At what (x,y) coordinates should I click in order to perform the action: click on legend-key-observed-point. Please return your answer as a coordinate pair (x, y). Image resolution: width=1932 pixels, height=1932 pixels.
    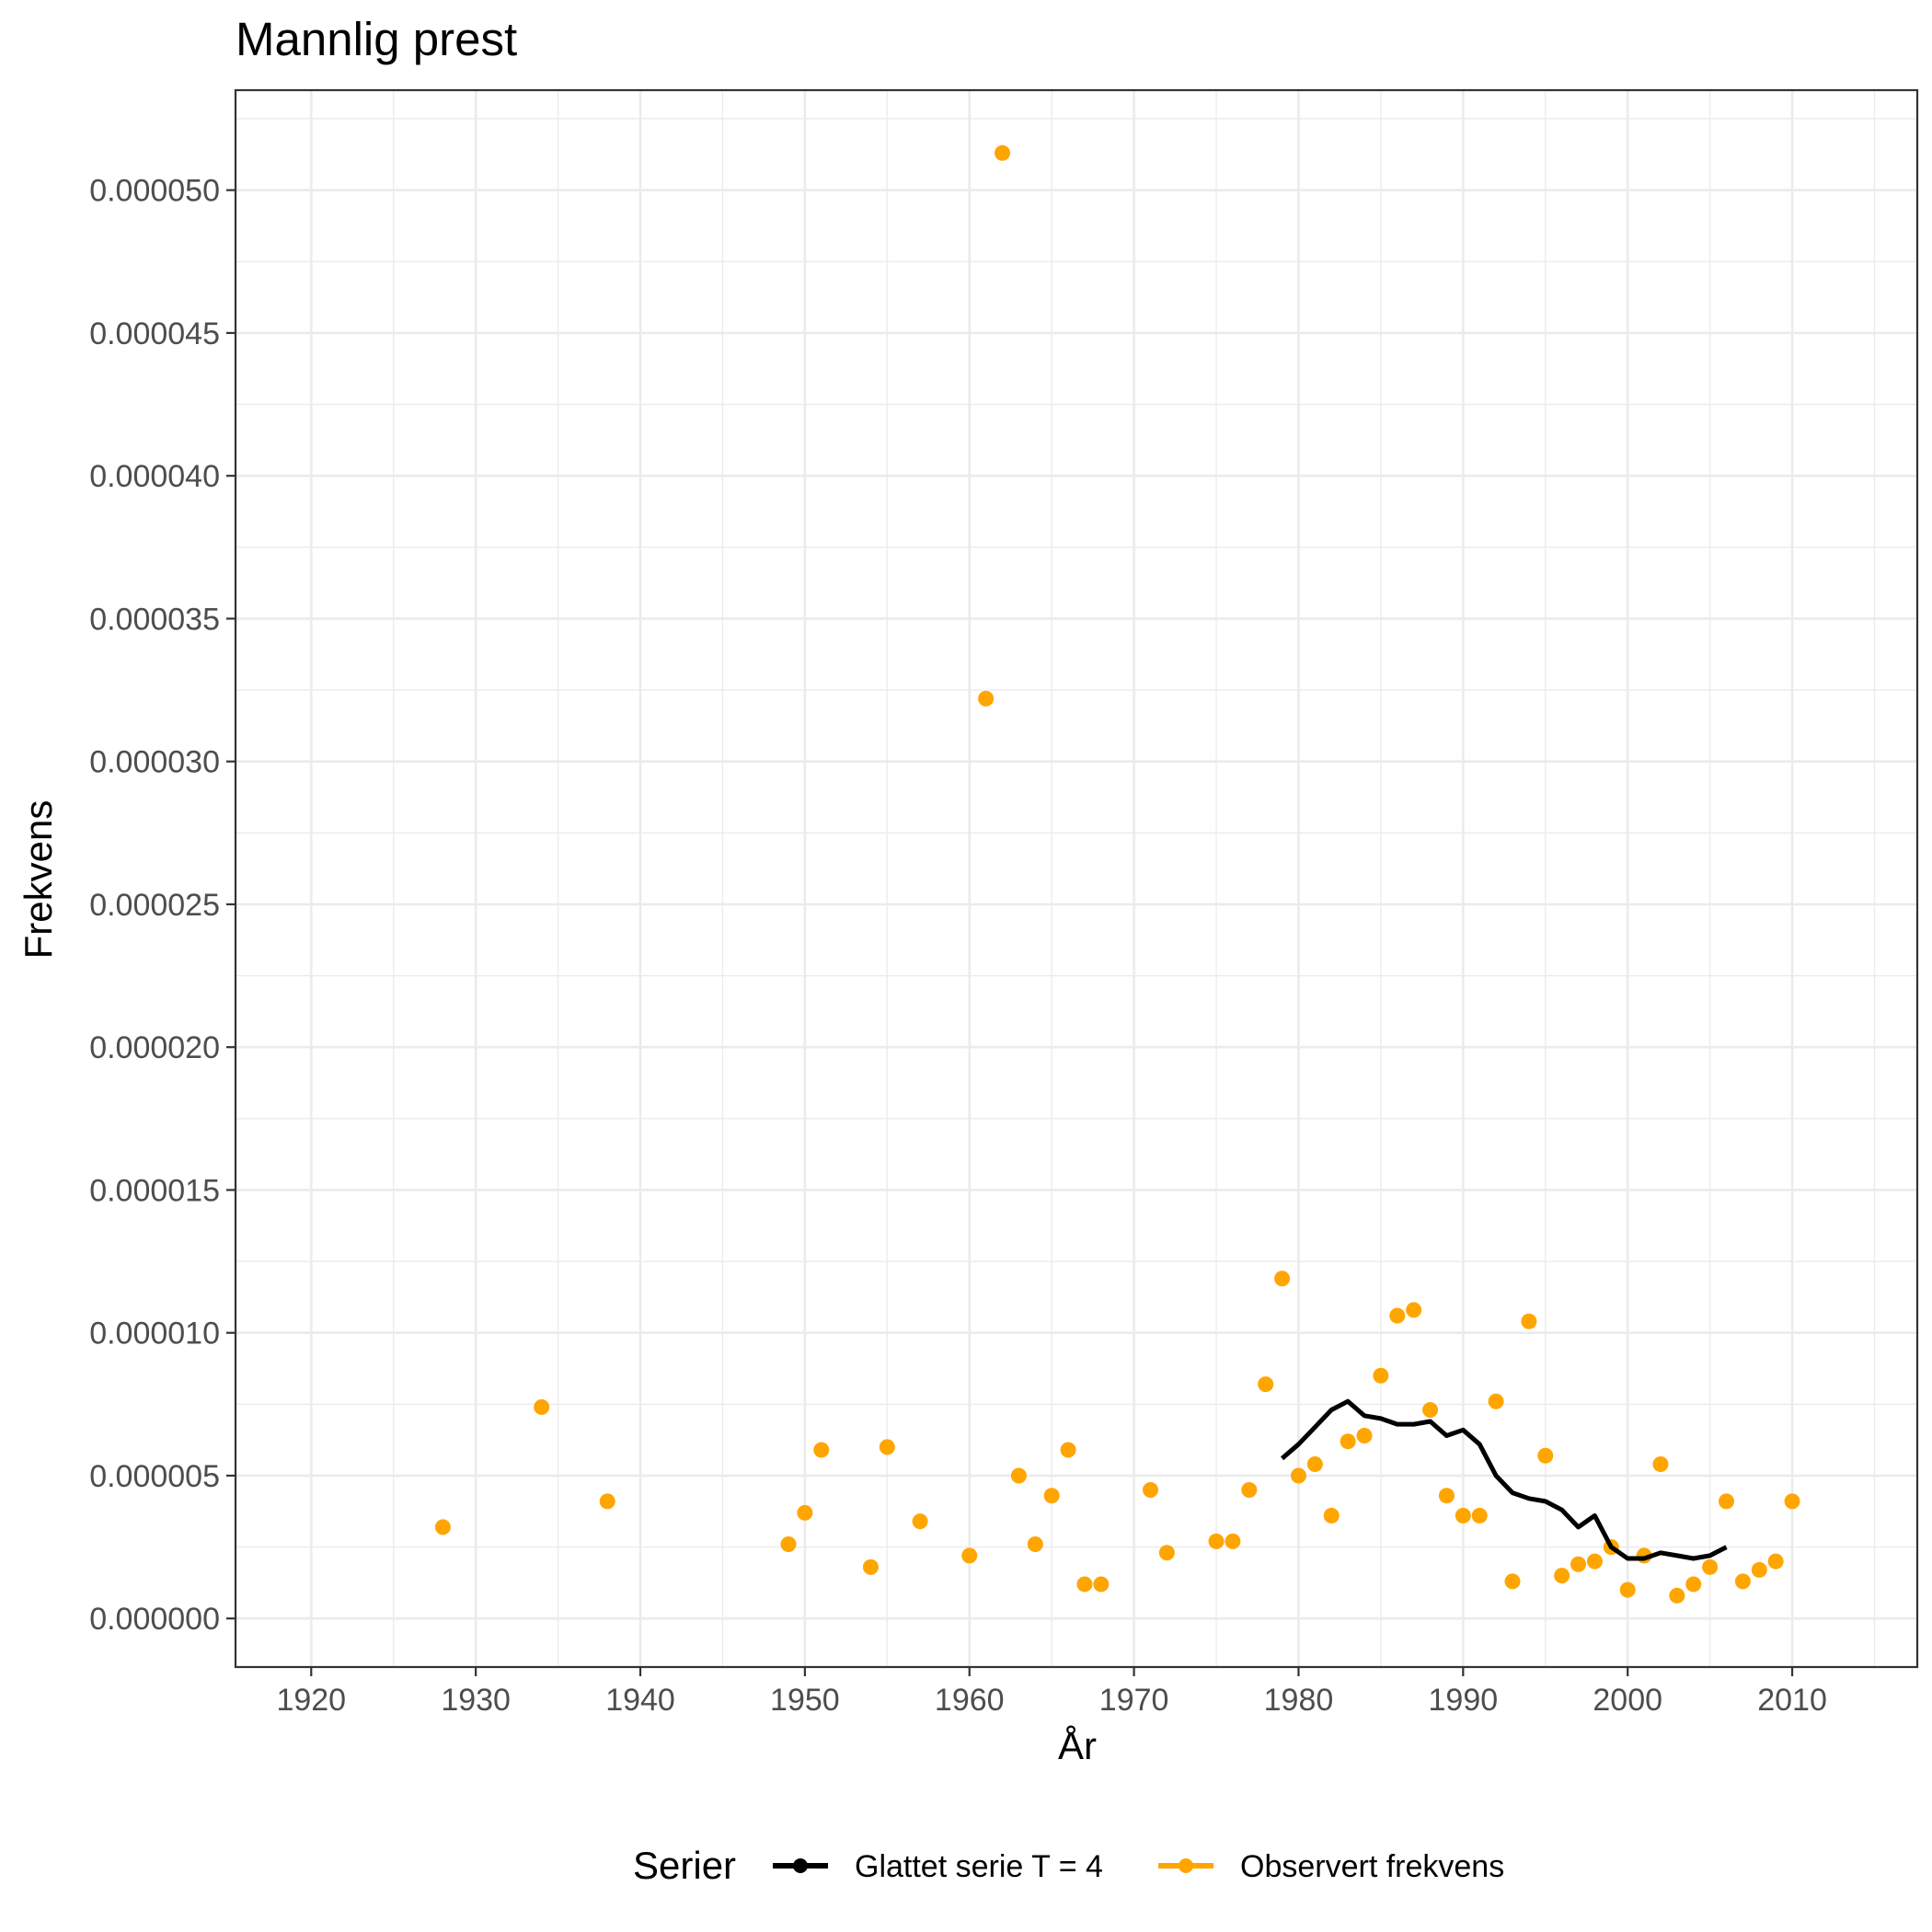
    Looking at the image, I should click on (1186, 1865).